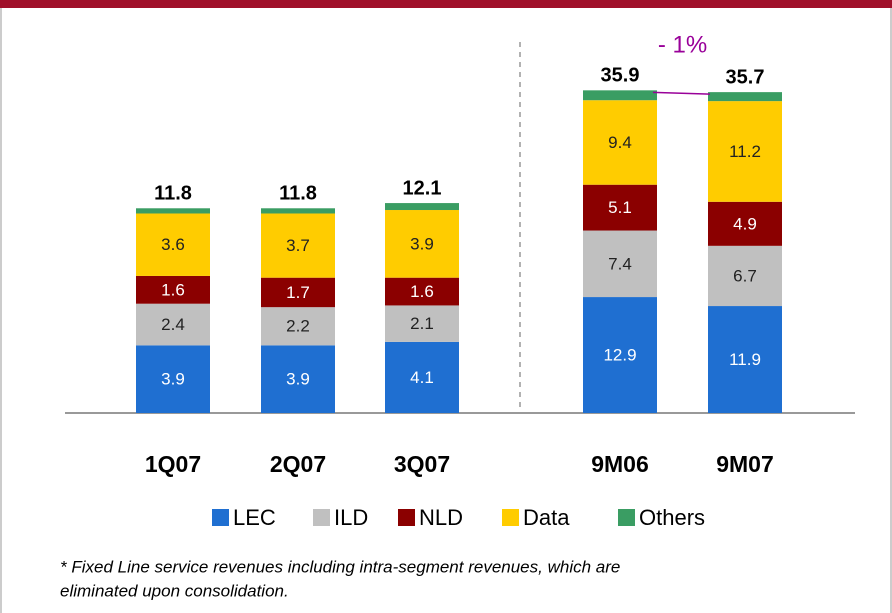  Describe the element at coordinates (351, 517) in the screenshot. I see `legend-label: ILD` at that location.